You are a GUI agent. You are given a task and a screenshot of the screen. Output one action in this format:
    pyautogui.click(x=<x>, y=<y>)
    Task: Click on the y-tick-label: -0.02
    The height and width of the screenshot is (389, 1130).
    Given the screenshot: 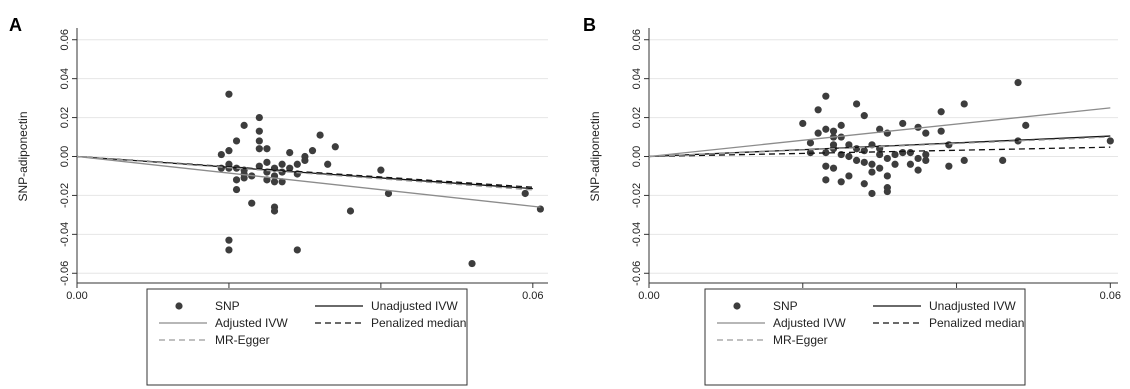 What is the action you would take?
    pyautogui.click(x=637, y=195)
    